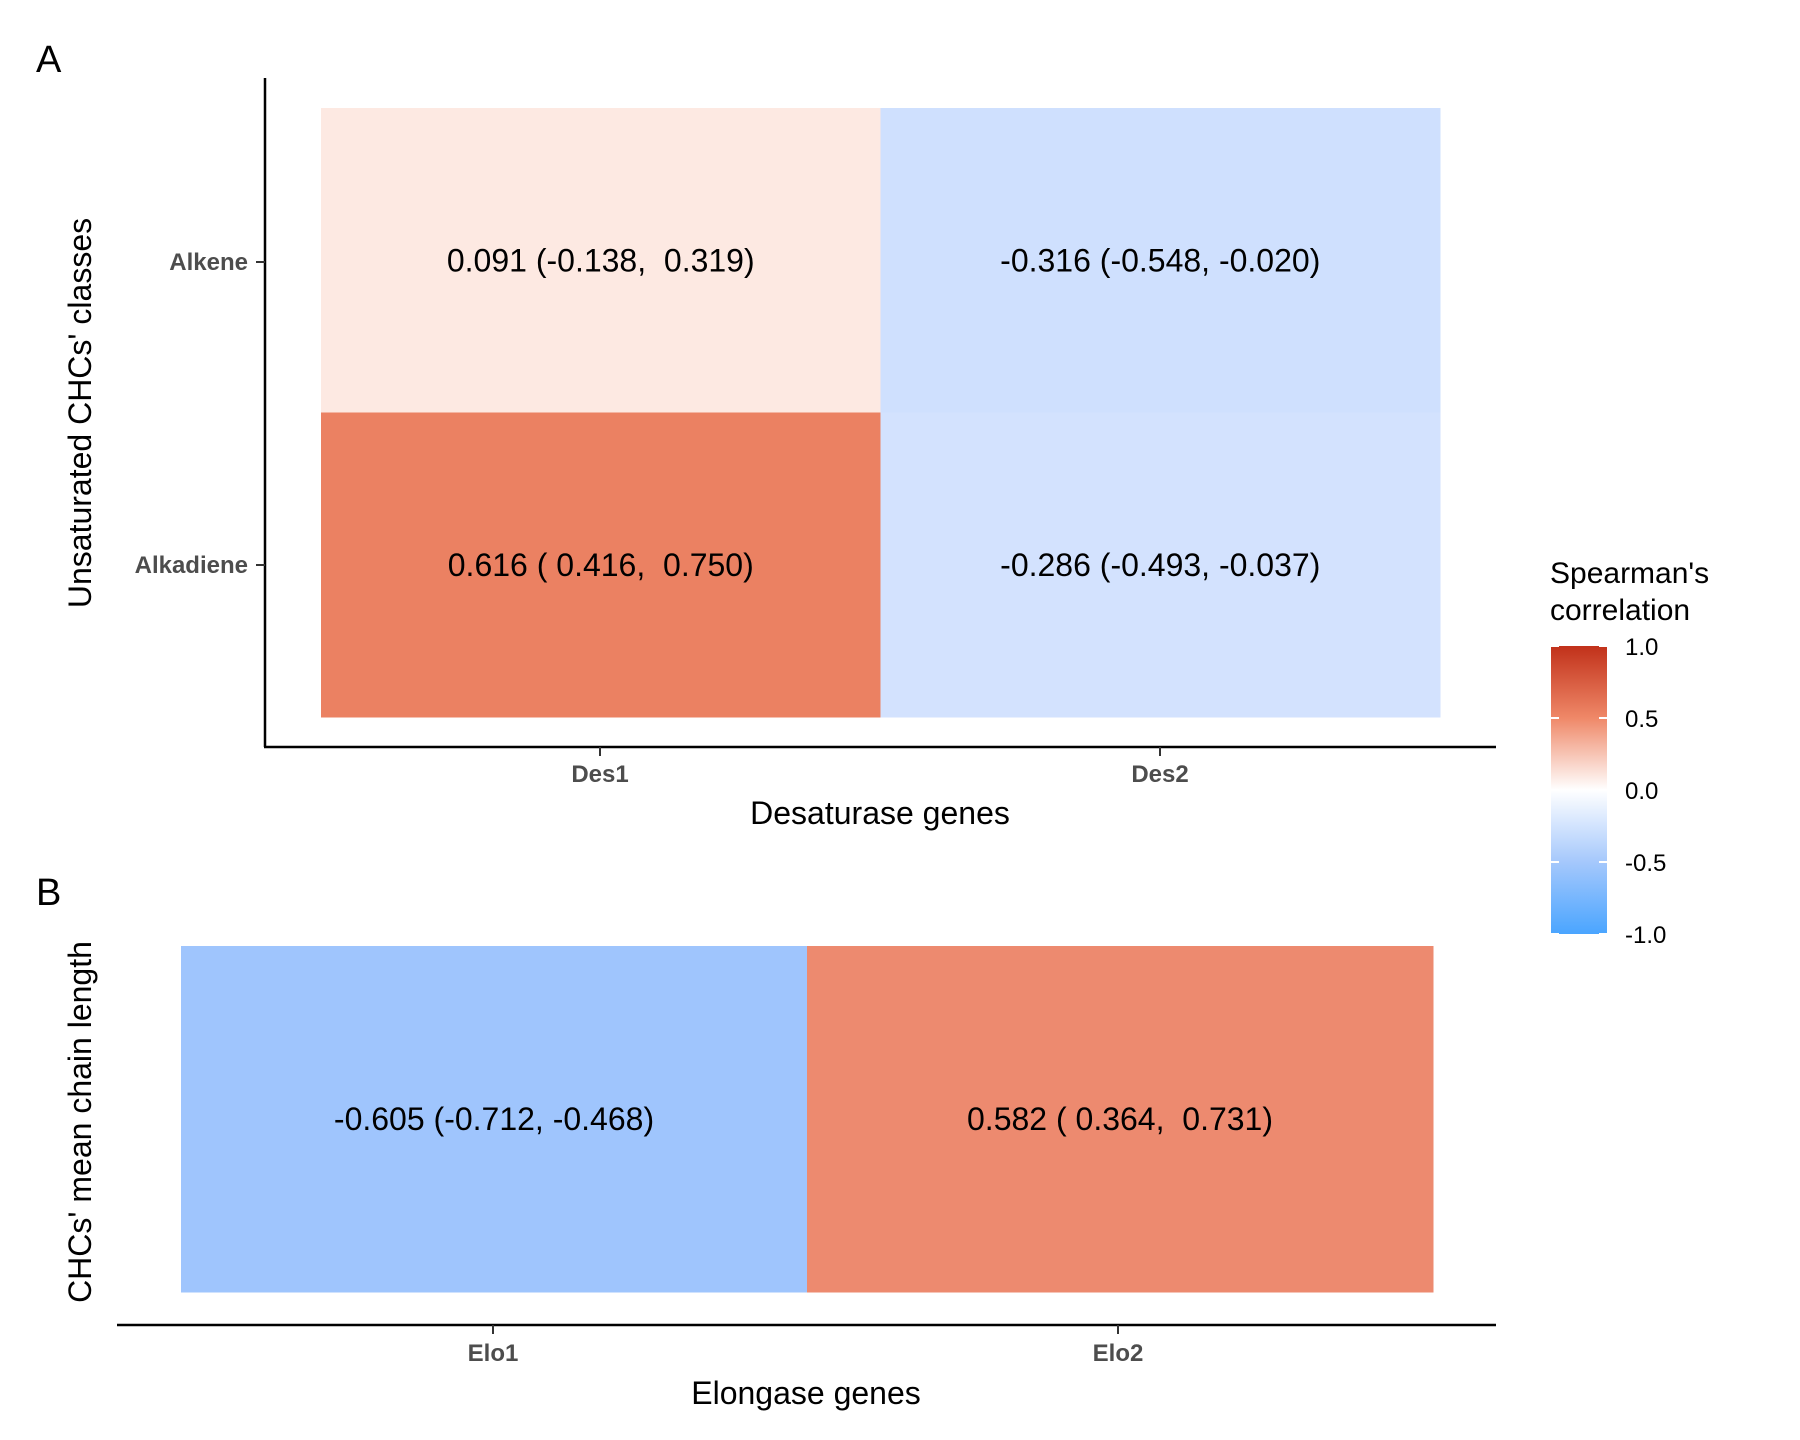 This screenshot has height=1440, width=1800. What do you see at coordinates (80, 1122) in the screenshot?
I see `panel-b-y-axis-title: CHCs' mean chain length` at bounding box center [80, 1122].